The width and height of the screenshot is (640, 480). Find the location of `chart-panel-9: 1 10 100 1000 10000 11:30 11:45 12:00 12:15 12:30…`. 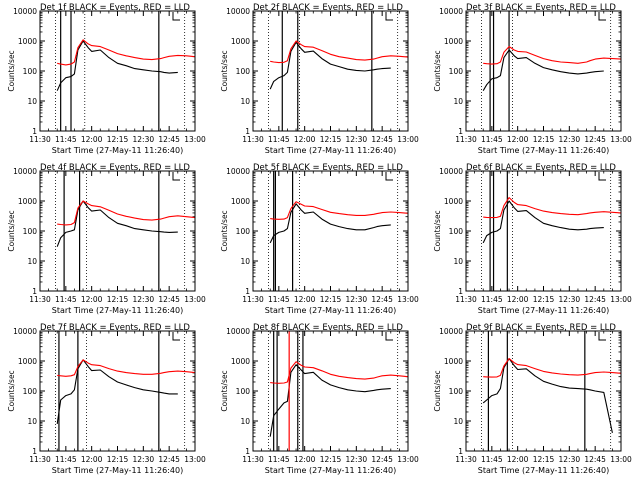

chart-panel-9: 1 10 100 1000 10000 11:30 11:45 12:00 12:15 12:30… is located at coordinates (532, 399).